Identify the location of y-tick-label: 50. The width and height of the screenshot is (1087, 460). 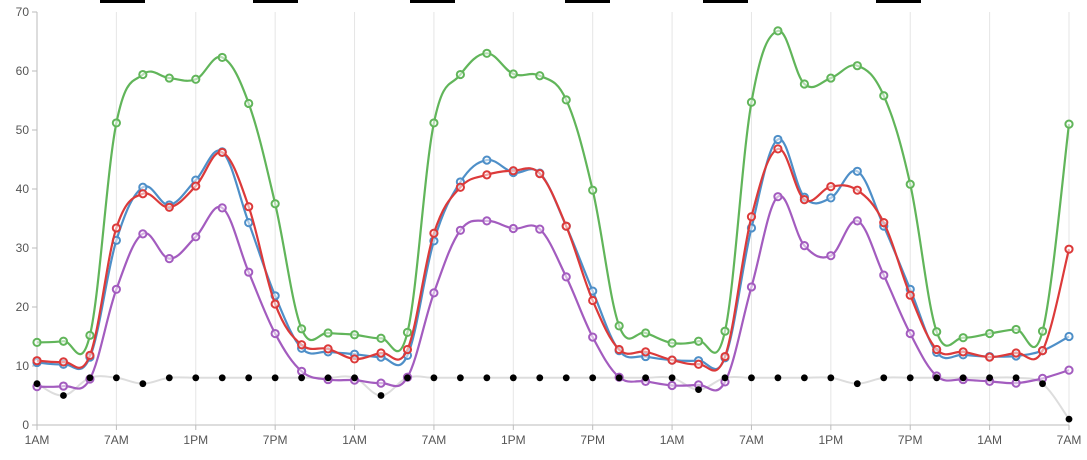
(23, 130).